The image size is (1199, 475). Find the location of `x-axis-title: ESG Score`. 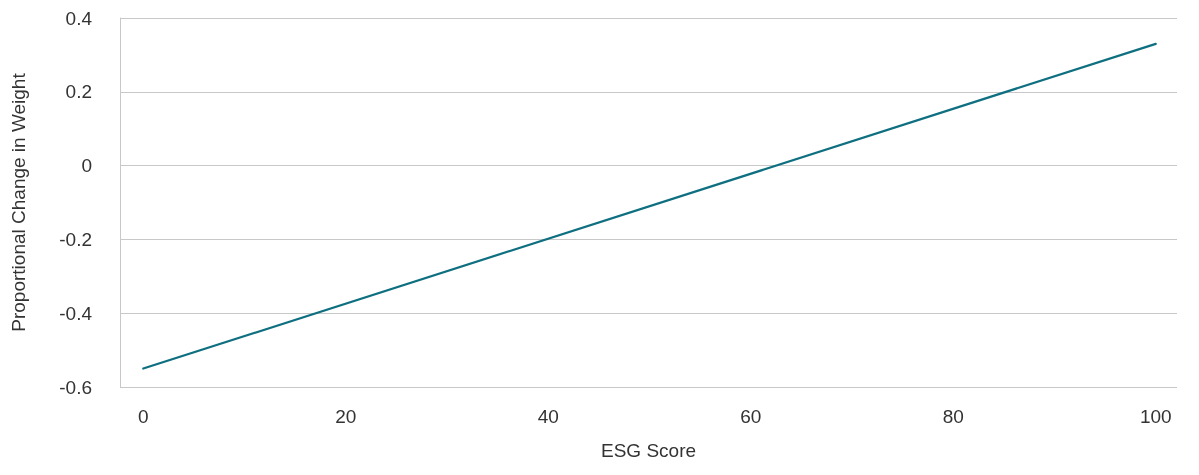

x-axis-title: ESG Score is located at coordinates (648, 450).